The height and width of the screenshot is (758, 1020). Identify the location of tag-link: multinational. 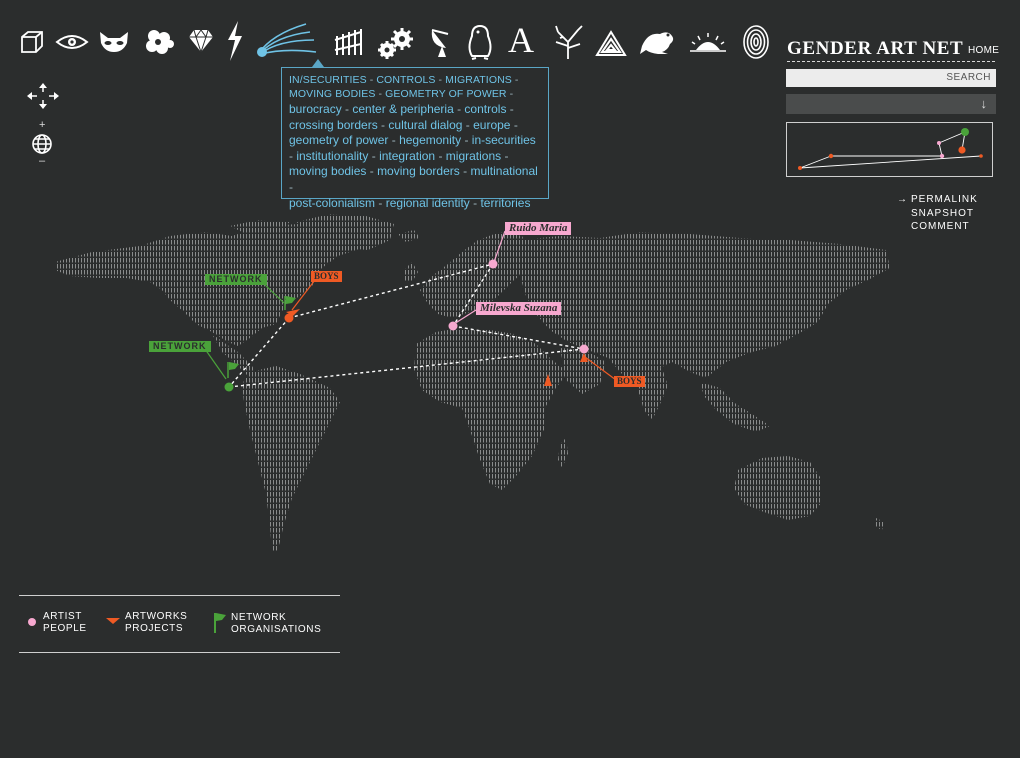
(504, 171).